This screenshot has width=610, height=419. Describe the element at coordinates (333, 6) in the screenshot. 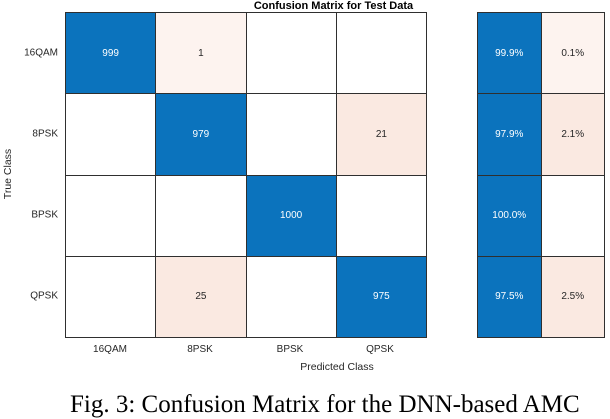

I see `chart-title: Confusion Matrix for Test Data` at that location.